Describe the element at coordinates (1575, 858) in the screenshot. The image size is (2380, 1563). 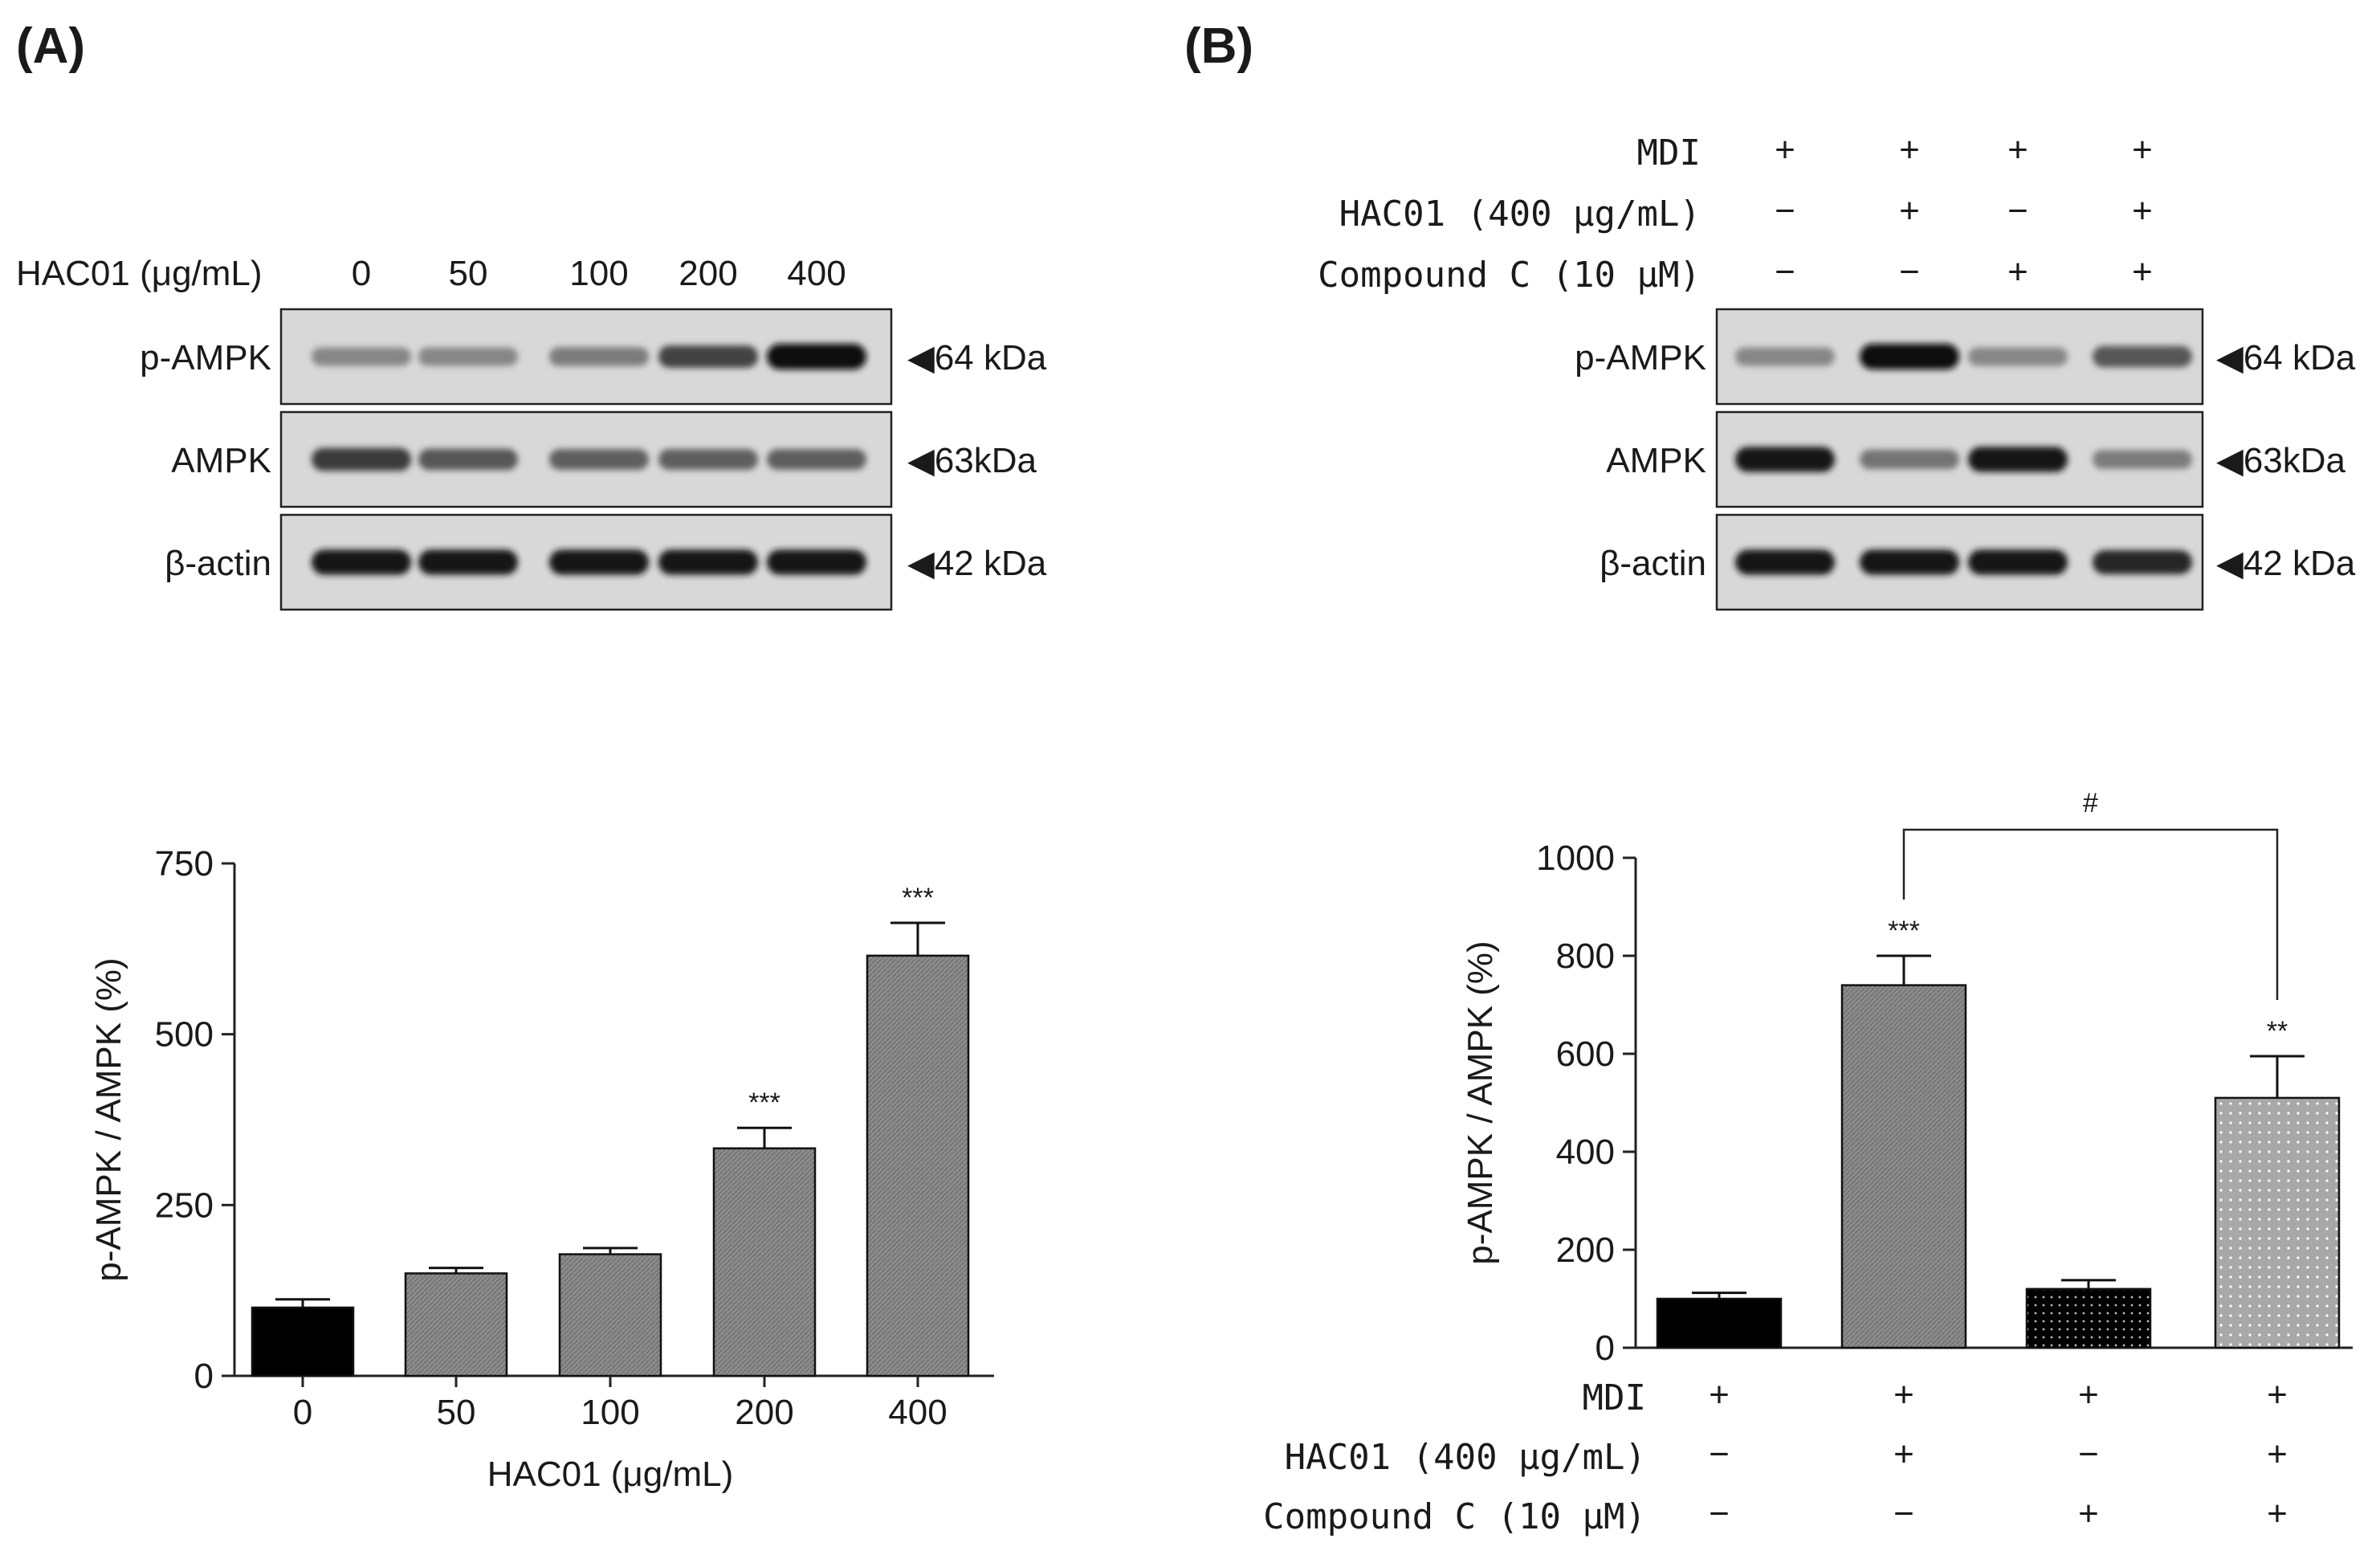
I see `y-tick-label: 1000` at that location.